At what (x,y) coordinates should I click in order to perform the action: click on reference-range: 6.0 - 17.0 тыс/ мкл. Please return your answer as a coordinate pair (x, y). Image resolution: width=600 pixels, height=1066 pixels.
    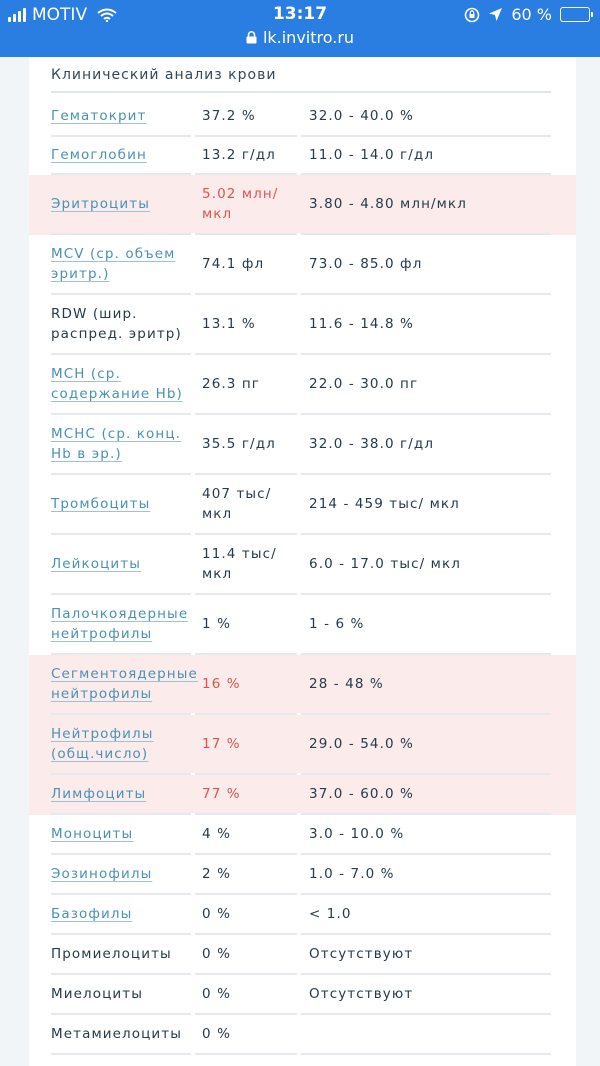
    Looking at the image, I should click on (385, 564).